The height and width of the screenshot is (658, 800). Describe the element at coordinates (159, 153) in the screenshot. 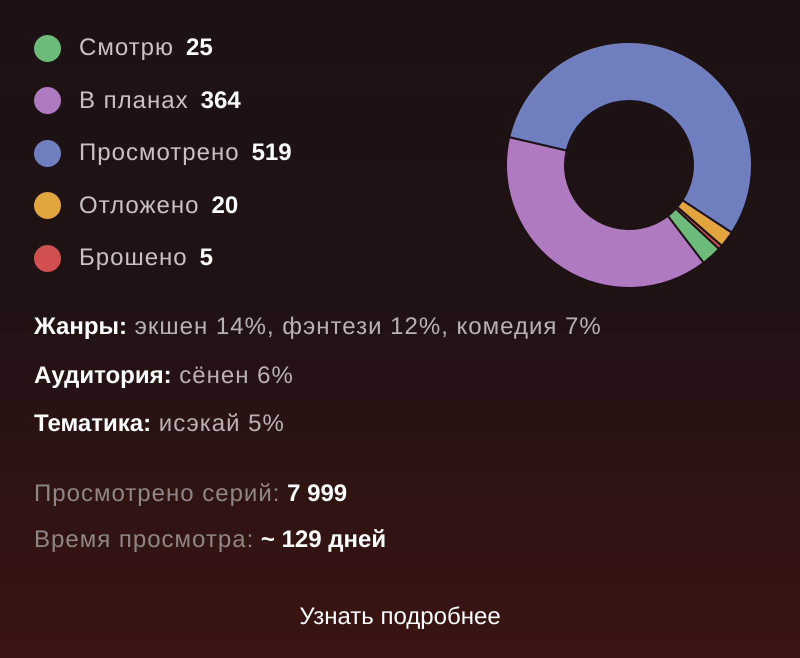

I see `legend-label: Просмотрено` at that location.